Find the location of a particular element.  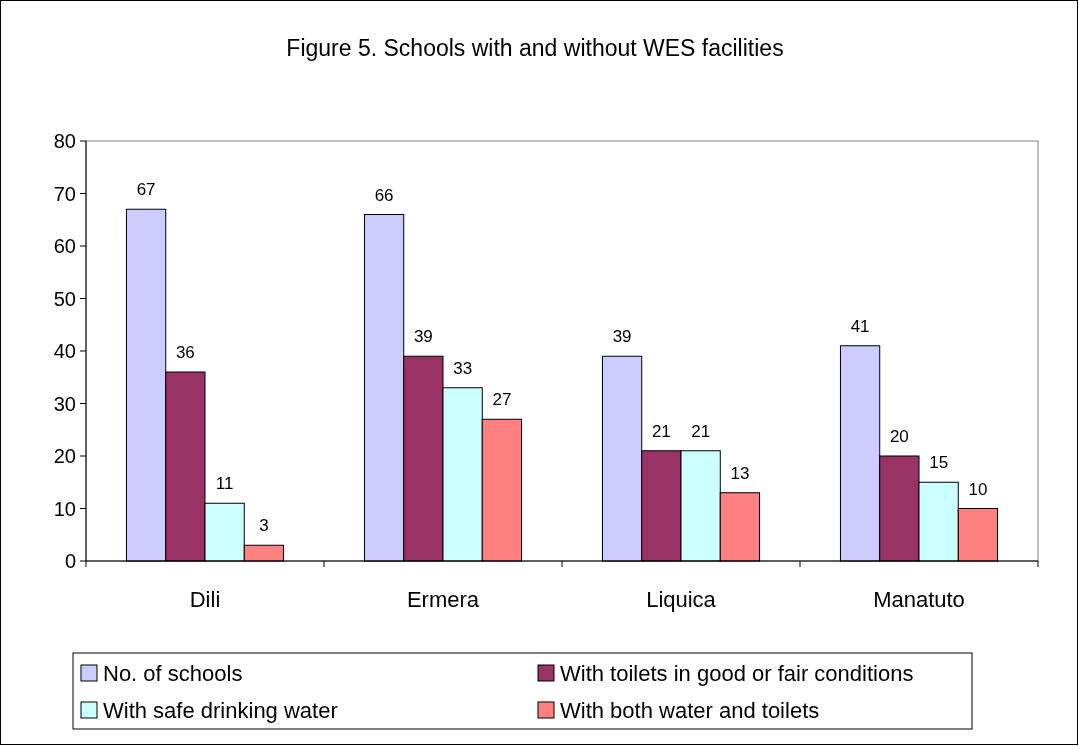

data-label: 11 is located at coordinates (224, 484).